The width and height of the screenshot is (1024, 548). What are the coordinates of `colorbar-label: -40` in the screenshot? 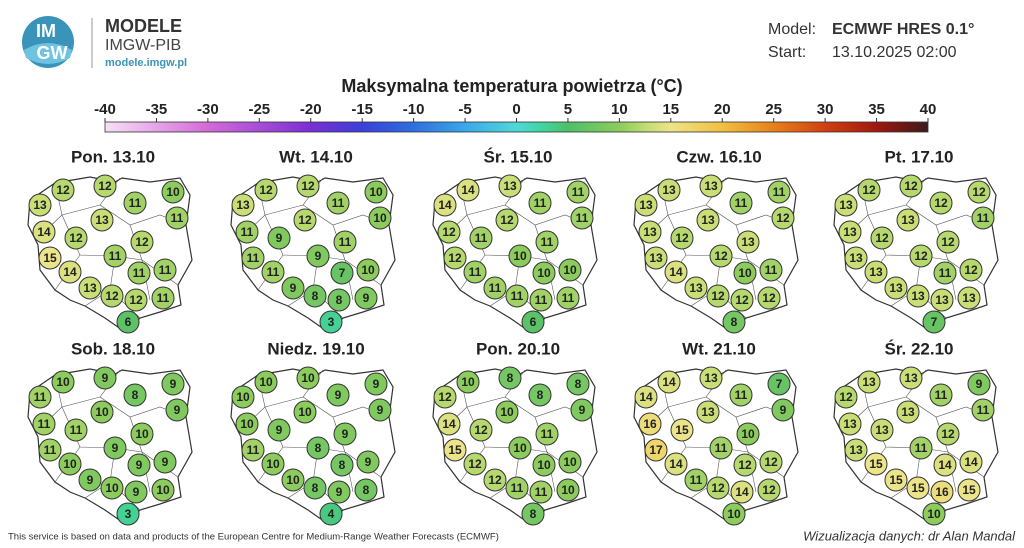 It's located at (105, 109).